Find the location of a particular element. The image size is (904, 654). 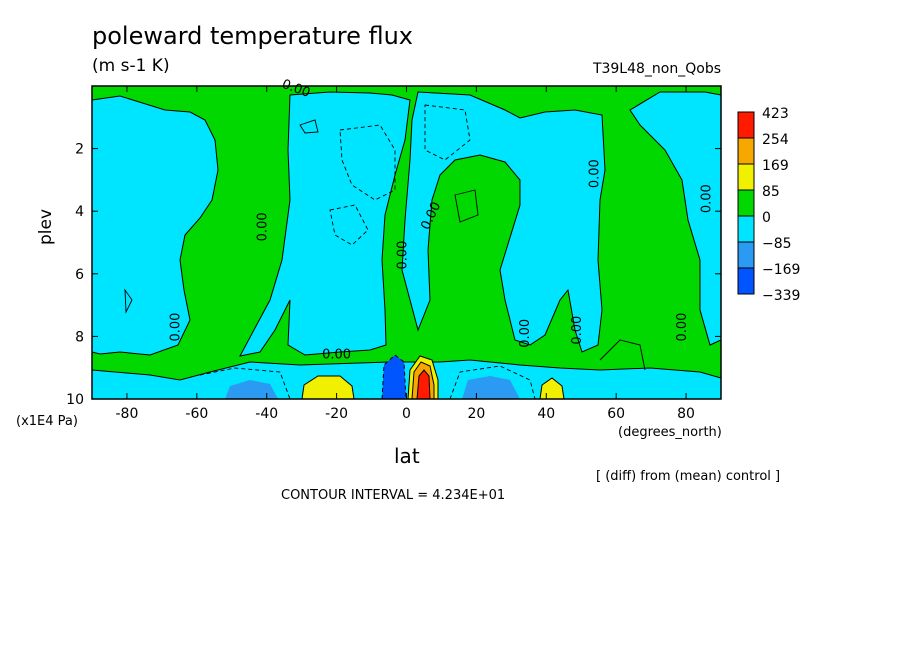

y-tick-label-2: 6 is located at coordinates (79, 275).